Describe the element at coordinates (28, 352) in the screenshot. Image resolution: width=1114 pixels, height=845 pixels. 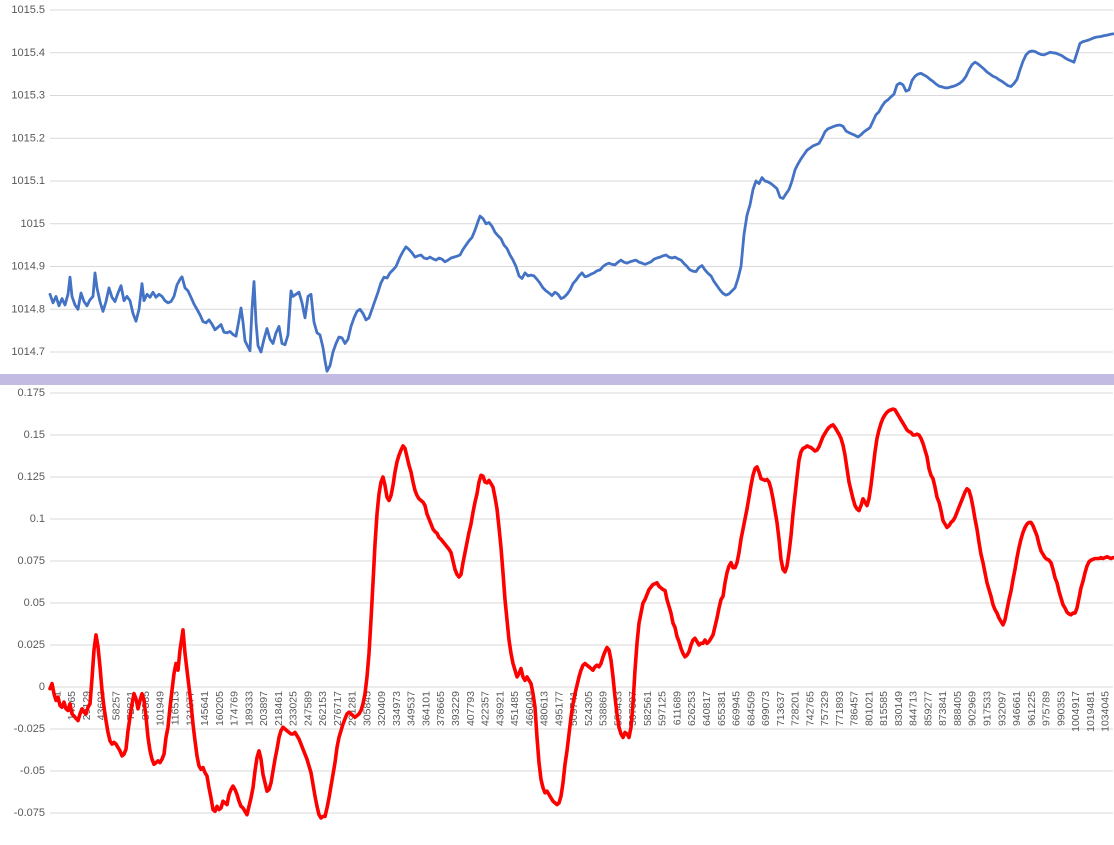
I see `y-axis-tick-label: 1014.7` at that location.